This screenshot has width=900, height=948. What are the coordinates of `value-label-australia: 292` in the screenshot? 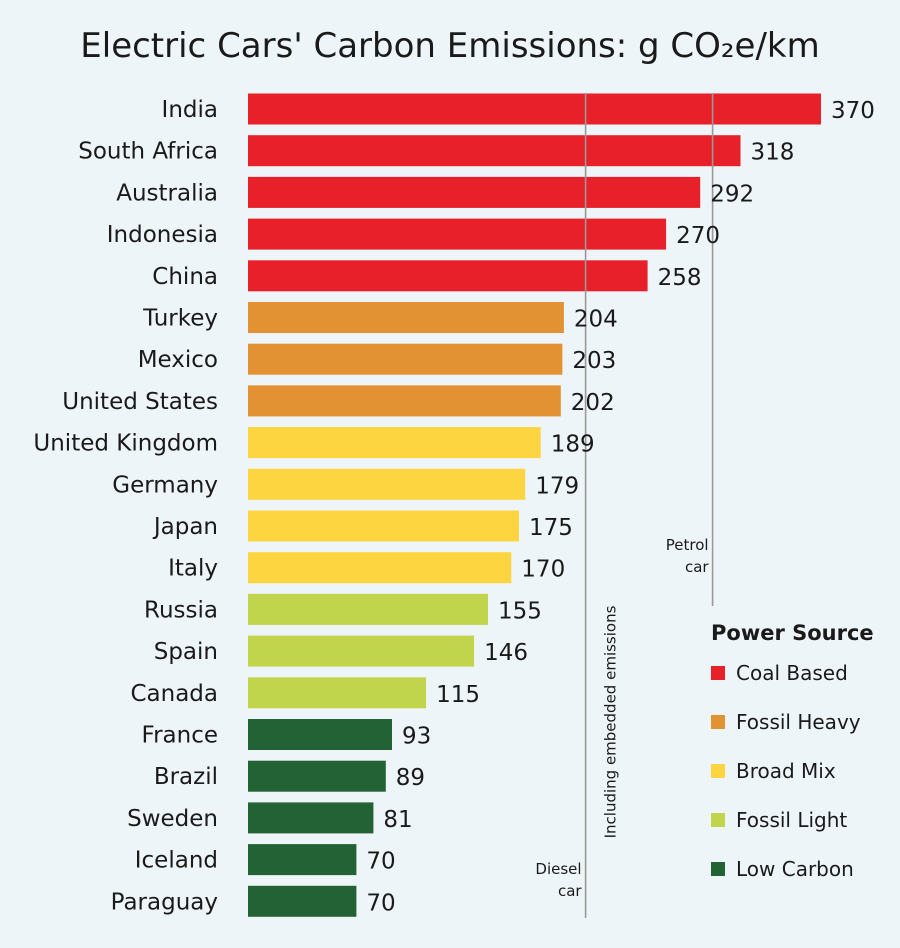 It's located at (732, 194).